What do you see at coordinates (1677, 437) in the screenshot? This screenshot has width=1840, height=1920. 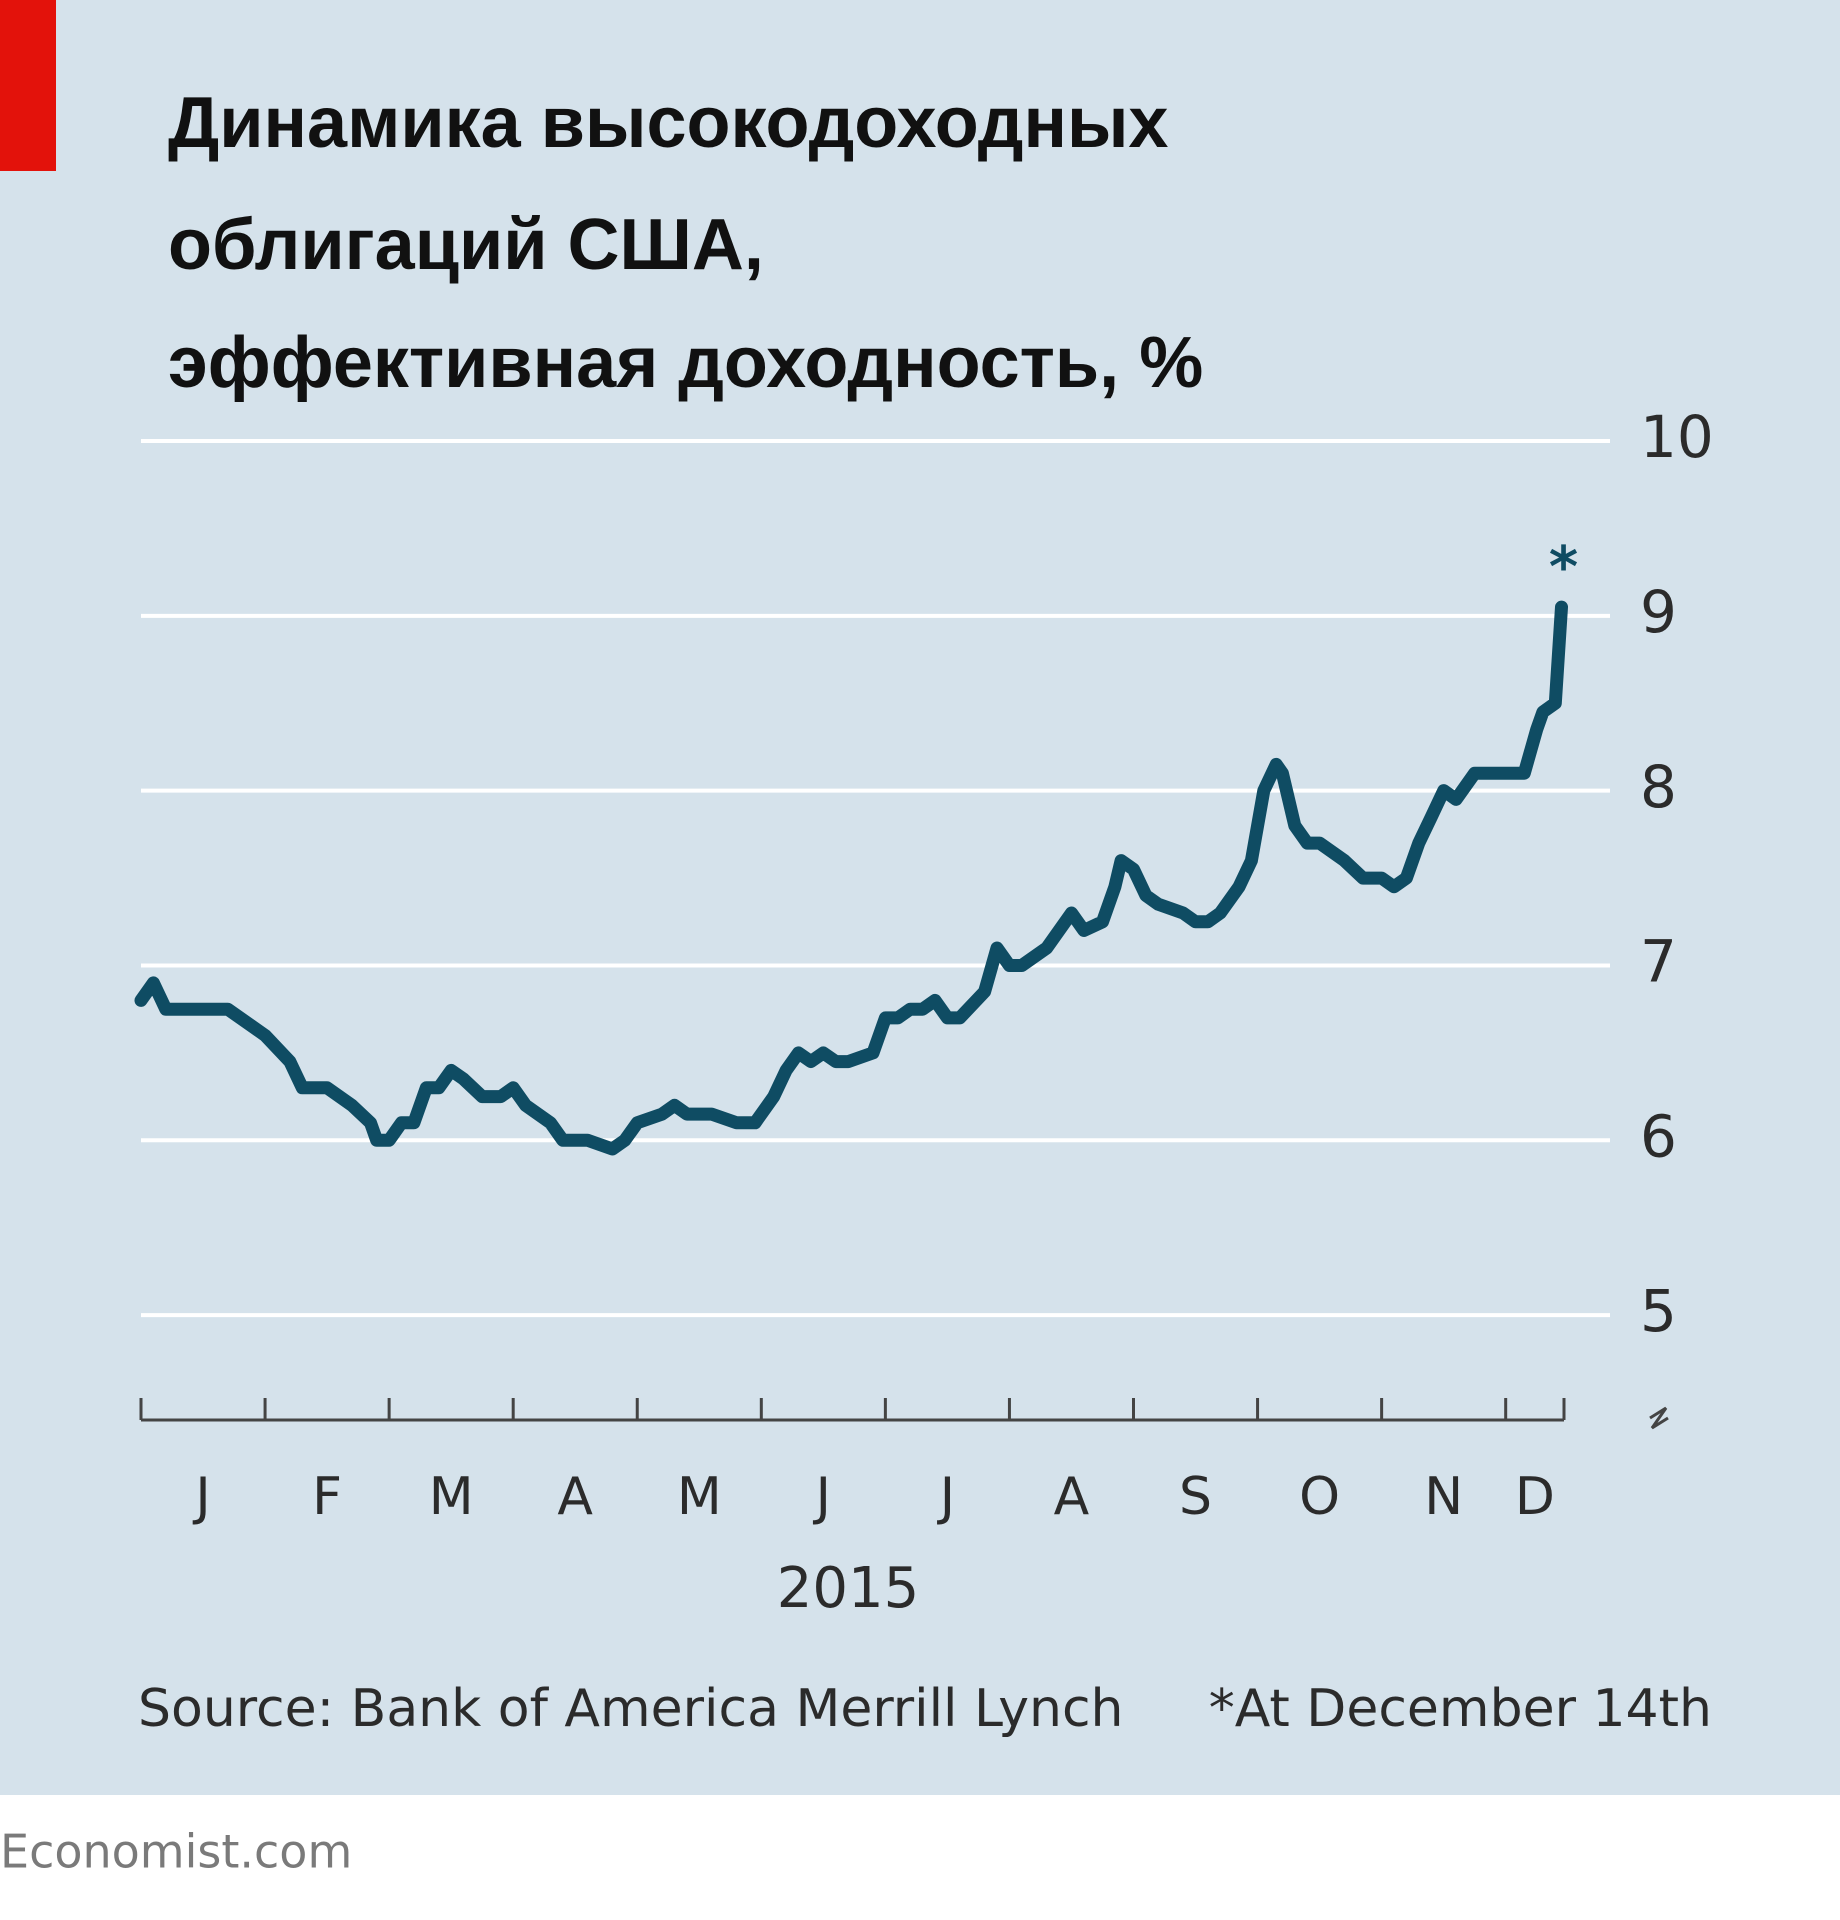 I see `y-tick-label: 10` at bounding box center [1677, 437].